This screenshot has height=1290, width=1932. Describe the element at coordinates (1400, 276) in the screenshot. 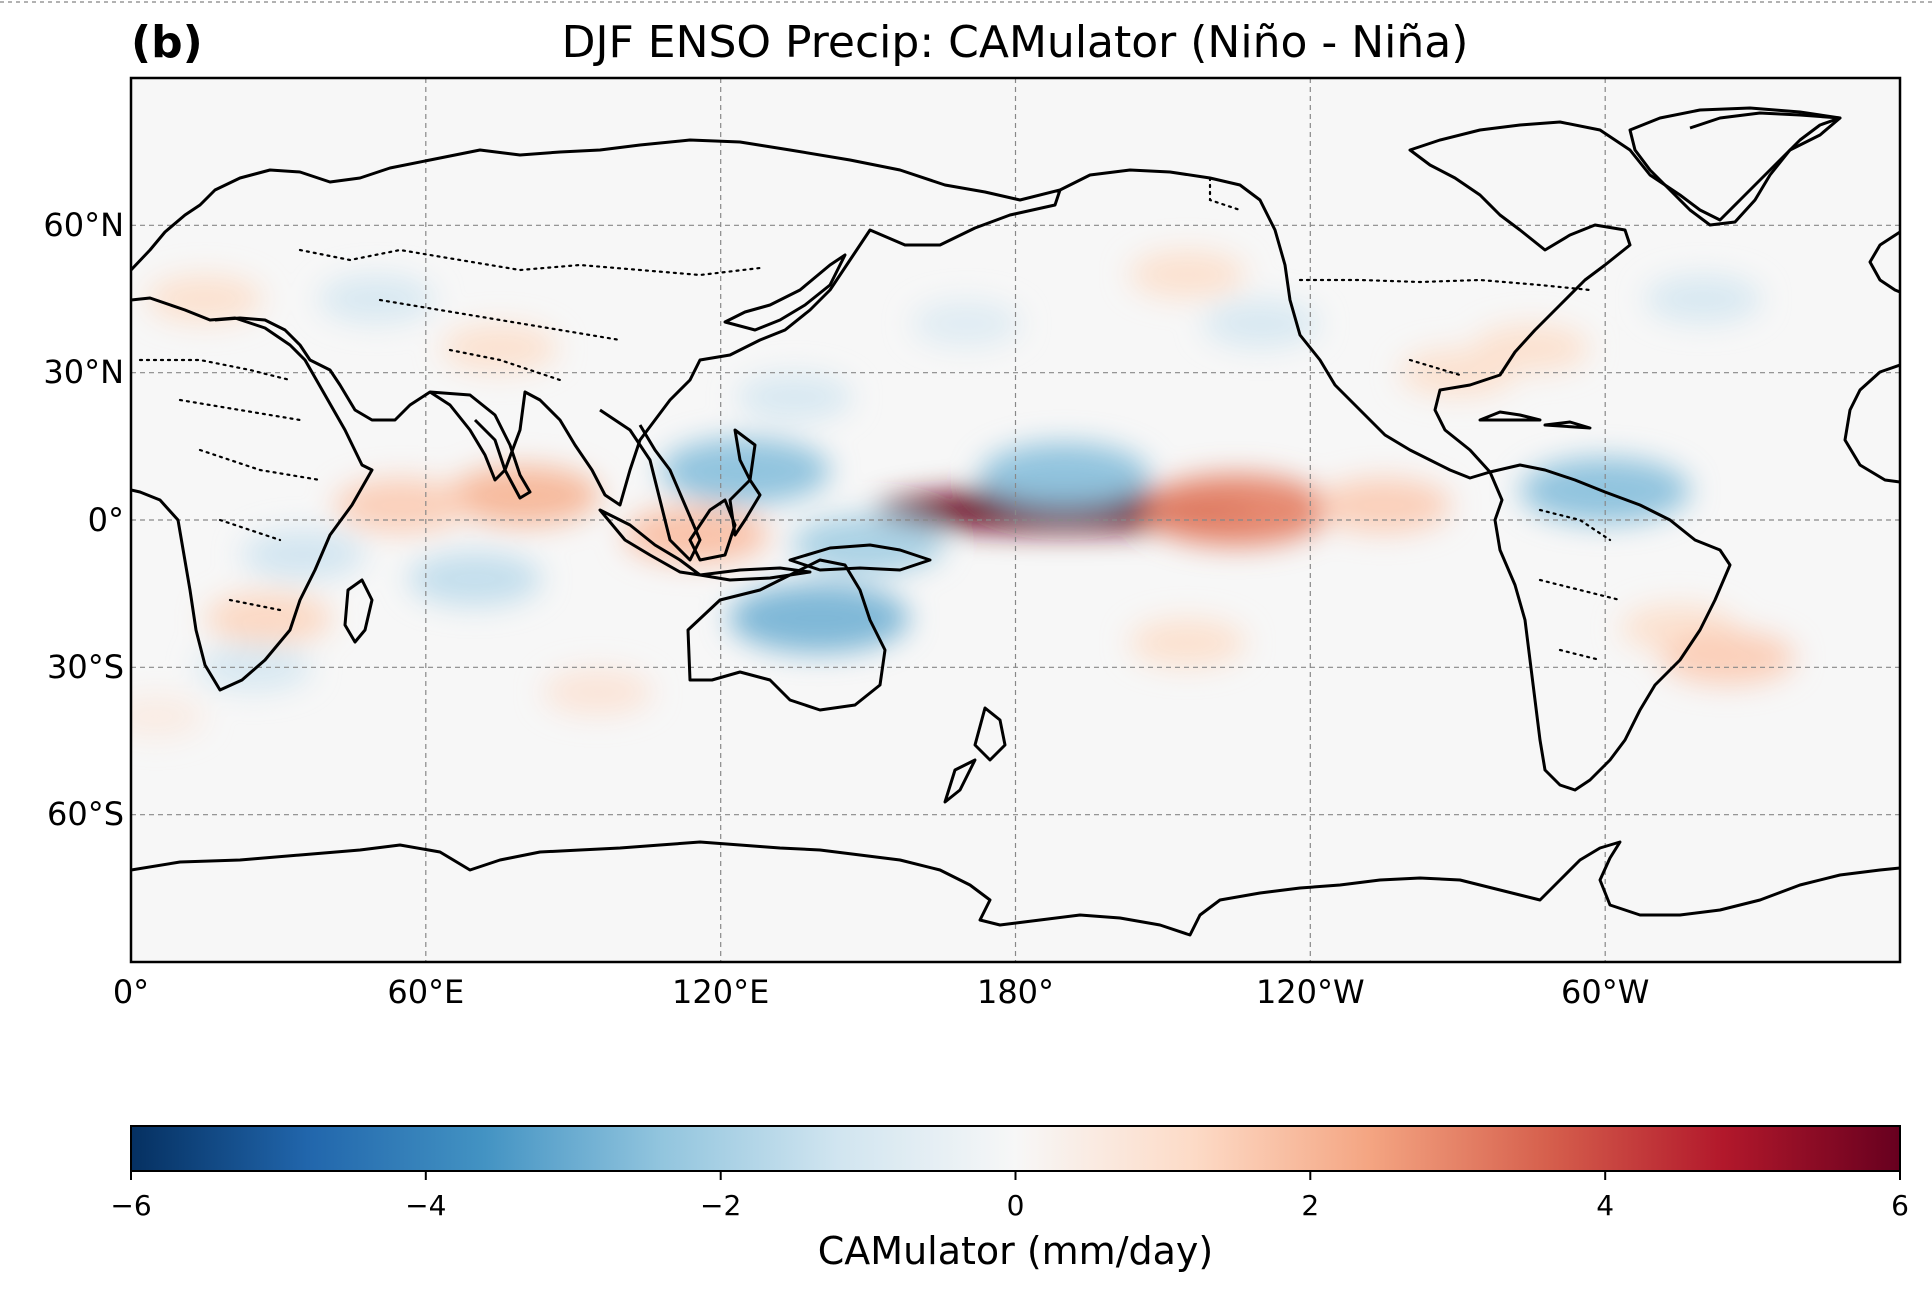

I see `border-north-america` at that location.